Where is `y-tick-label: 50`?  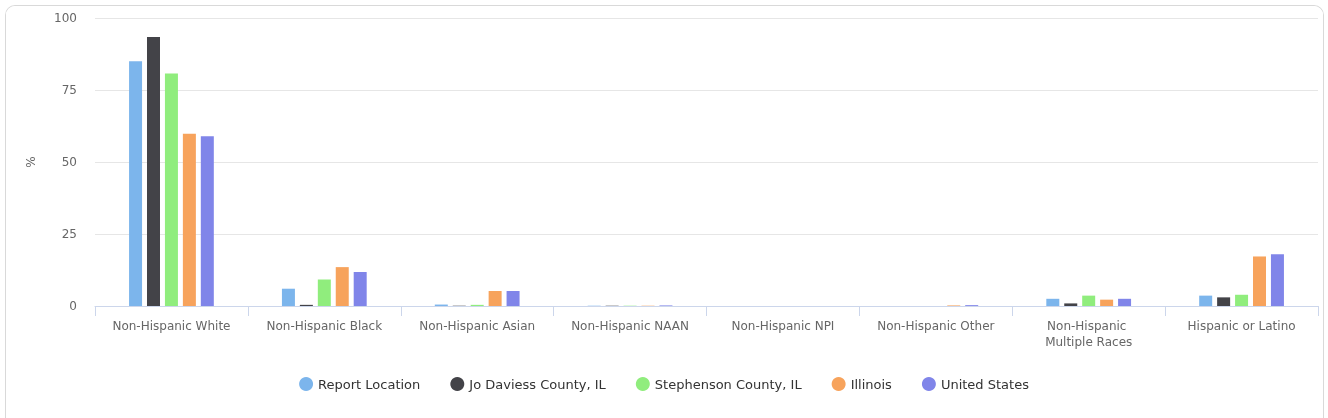 y-tick-label: 50 is located at coordinates (69, 162).